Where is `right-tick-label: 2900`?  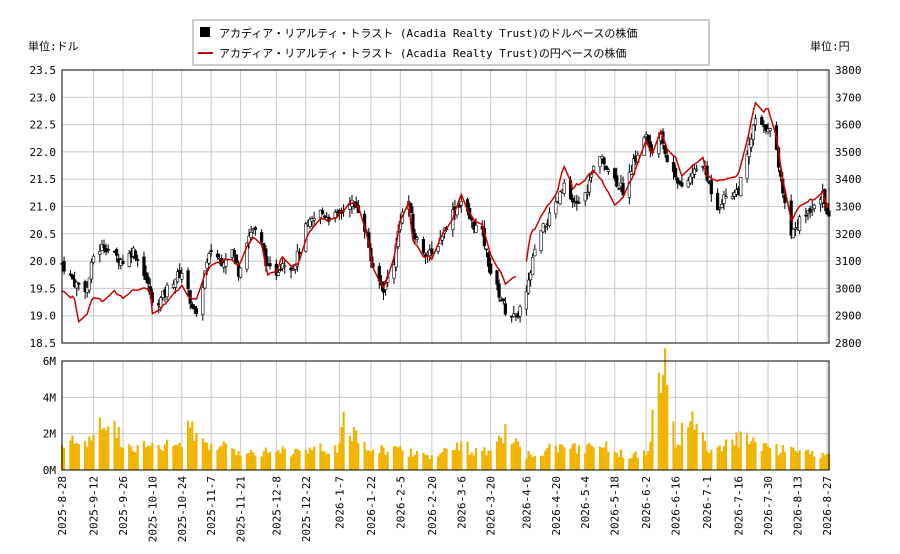
right-tick-label: 2900 is located at coordinates (848, 316).